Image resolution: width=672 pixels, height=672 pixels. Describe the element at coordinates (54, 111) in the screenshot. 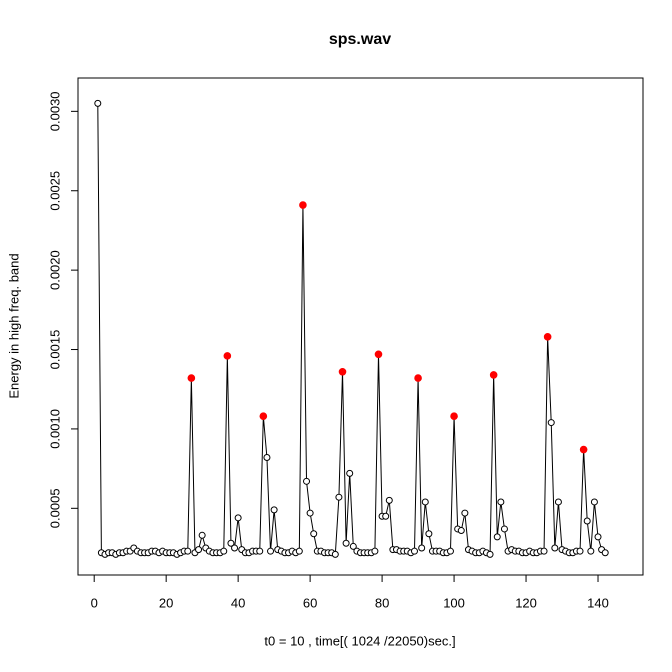

I see `y-tick-label: 0.0030` at that location.